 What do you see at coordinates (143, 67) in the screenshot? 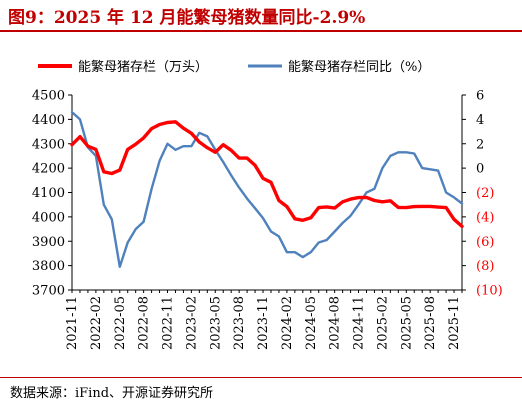
I see `legend-label-series-0: 能繁母猪存栏（万头）` at bounding box center [143, 67].